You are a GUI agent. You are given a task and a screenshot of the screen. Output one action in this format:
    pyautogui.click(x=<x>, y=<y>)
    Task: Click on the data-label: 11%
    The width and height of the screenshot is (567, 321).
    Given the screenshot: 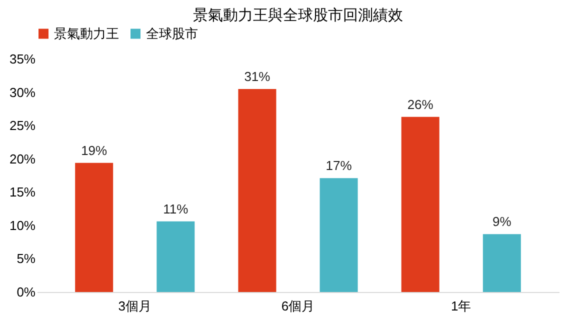 What is the action you would take?
    pyautogui.click(x=176, y=208)
    